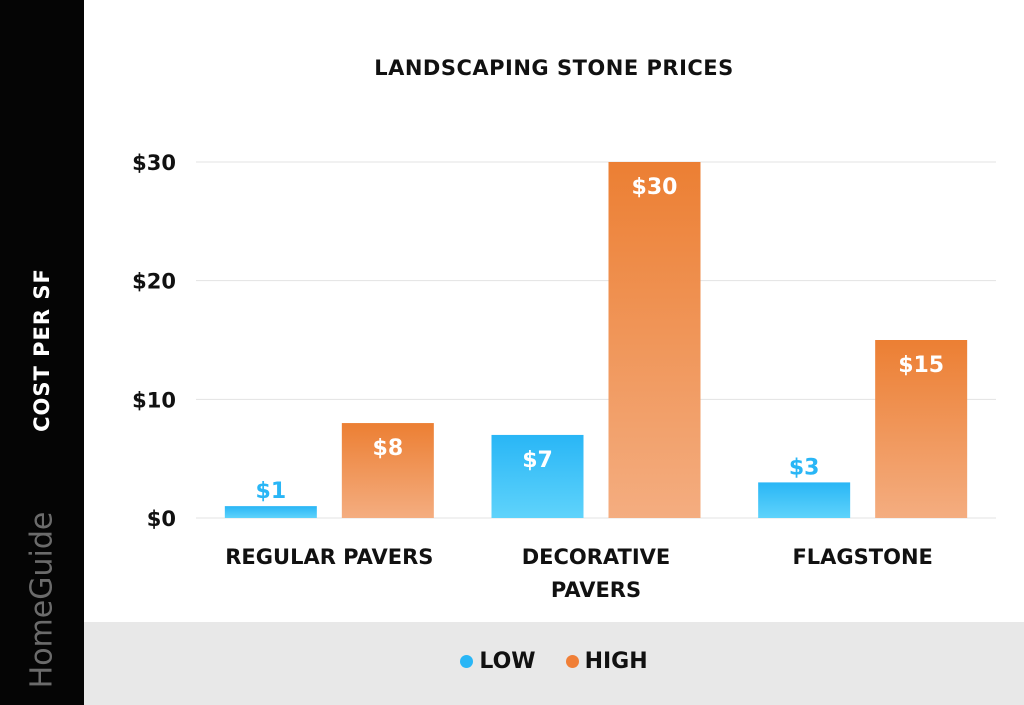  What do you see at coordinates (161, 519) in the screenshot?
I see `y-tick-label: $0` at bounding box center [161, 519].